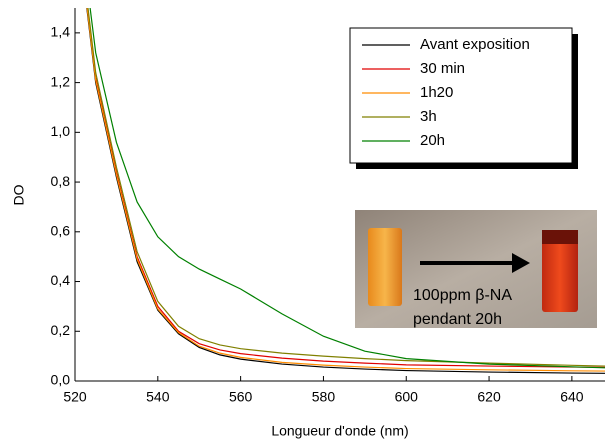 The width and height of the screenshot is (605, 447). What do you see at coordinates (476, 269) in the screenshot?
I see `inset-photo: 100ppm β-NA pendant 20h` at bounding box center [476, 269].